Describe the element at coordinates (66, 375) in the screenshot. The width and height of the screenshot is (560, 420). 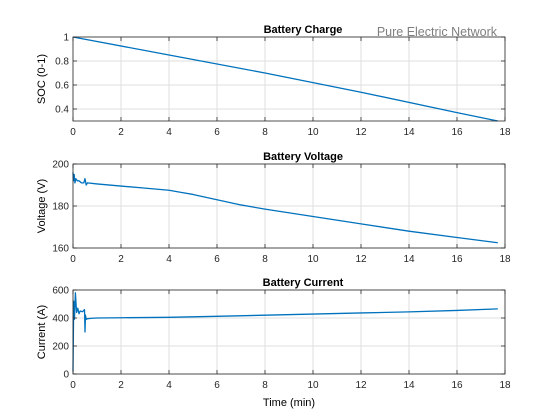
I see `y-tick-label: 0` at that location.